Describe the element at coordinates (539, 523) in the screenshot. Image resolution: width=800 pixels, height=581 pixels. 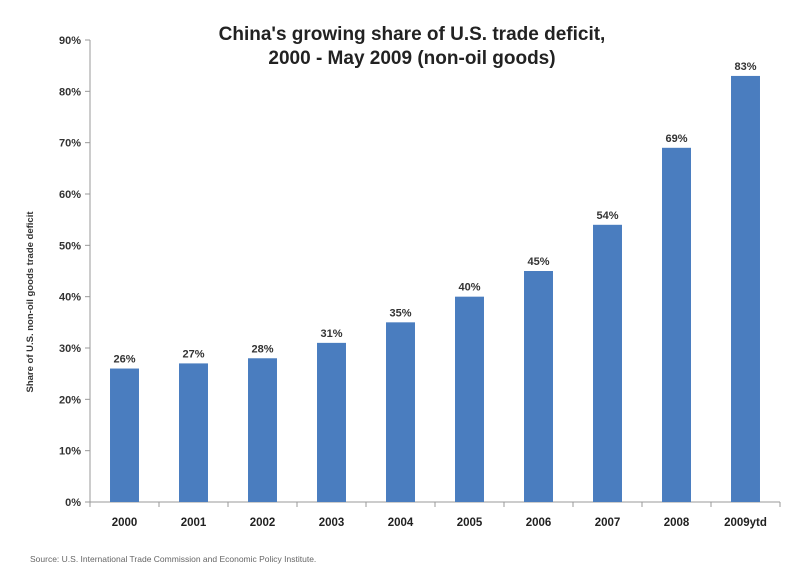
I see `x-tick-label: 2006` at that location.